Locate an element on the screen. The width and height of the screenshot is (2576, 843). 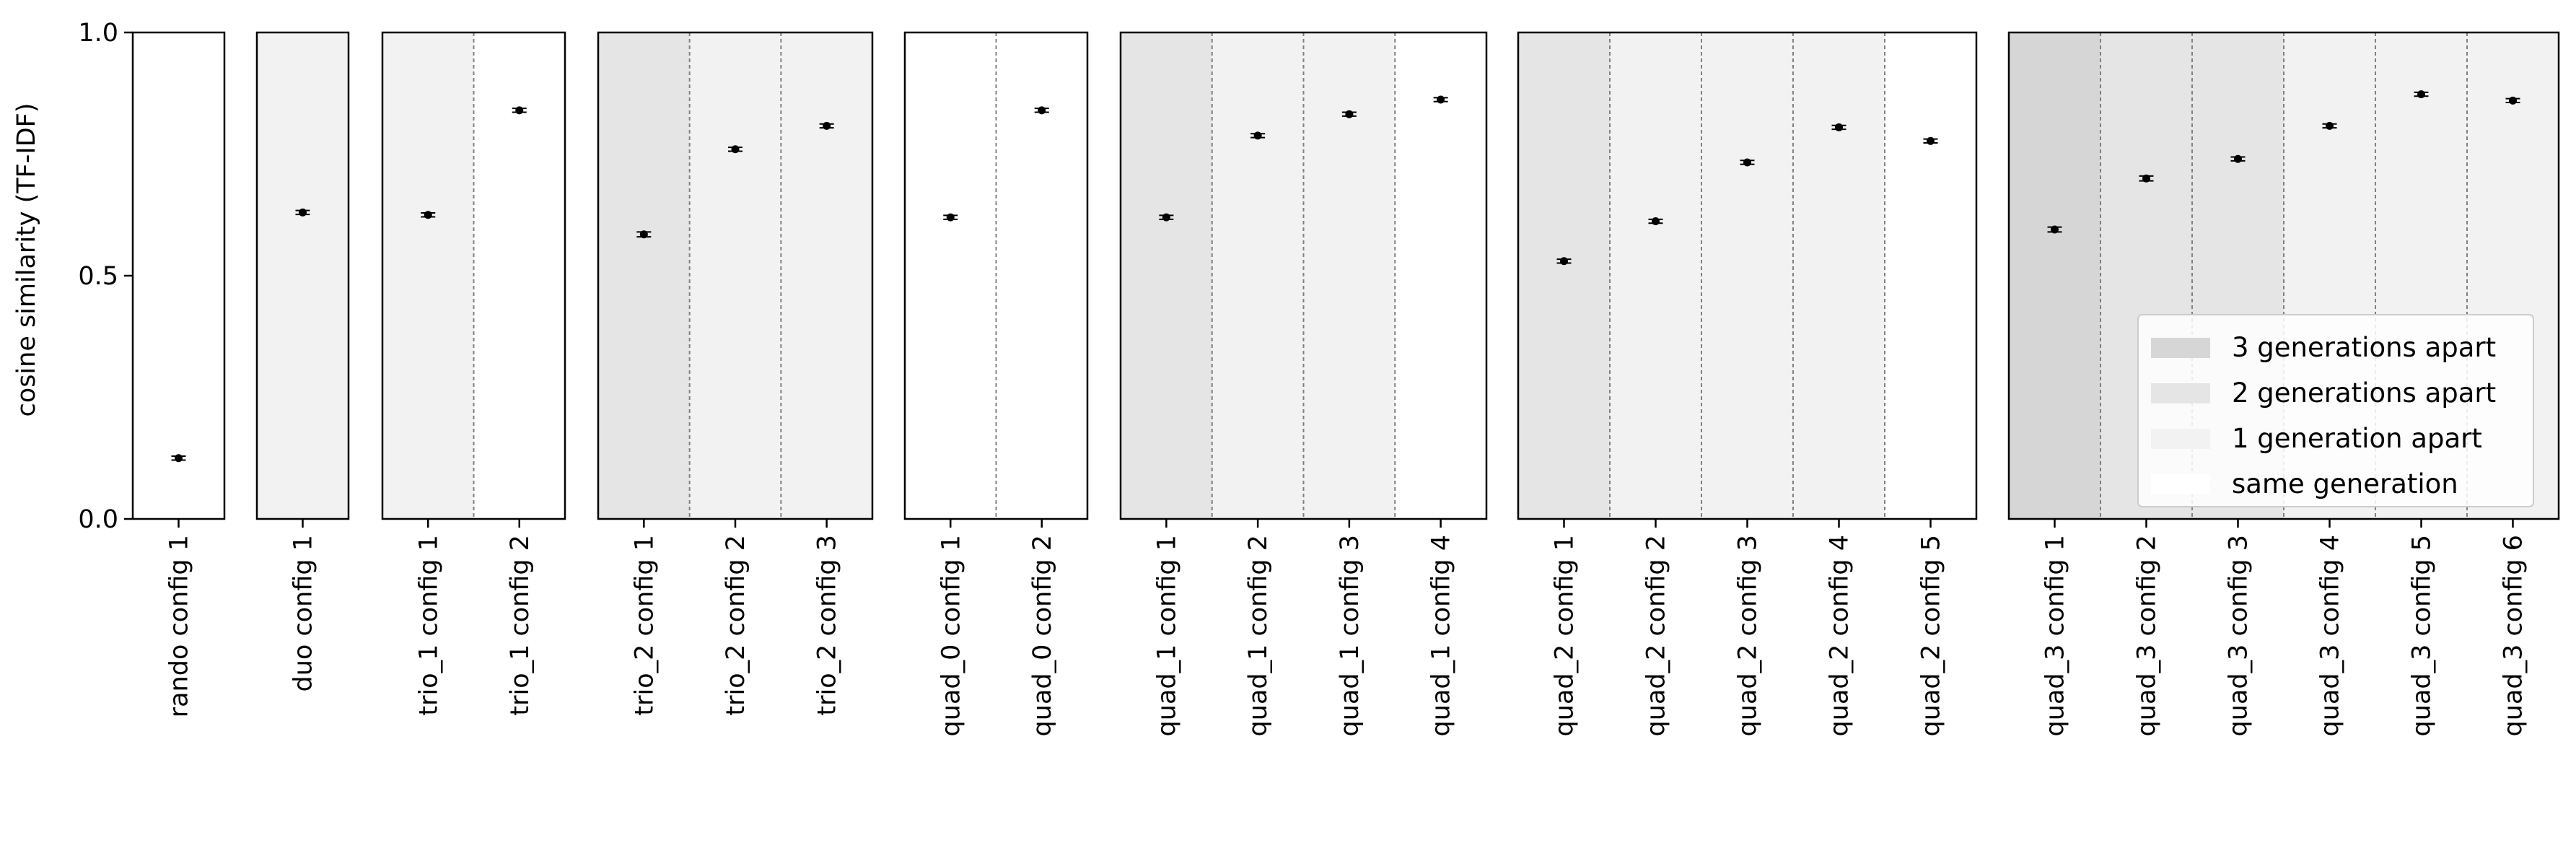
x-tick-label: quad_2 config 2 is located at coordinates (1657, 635).